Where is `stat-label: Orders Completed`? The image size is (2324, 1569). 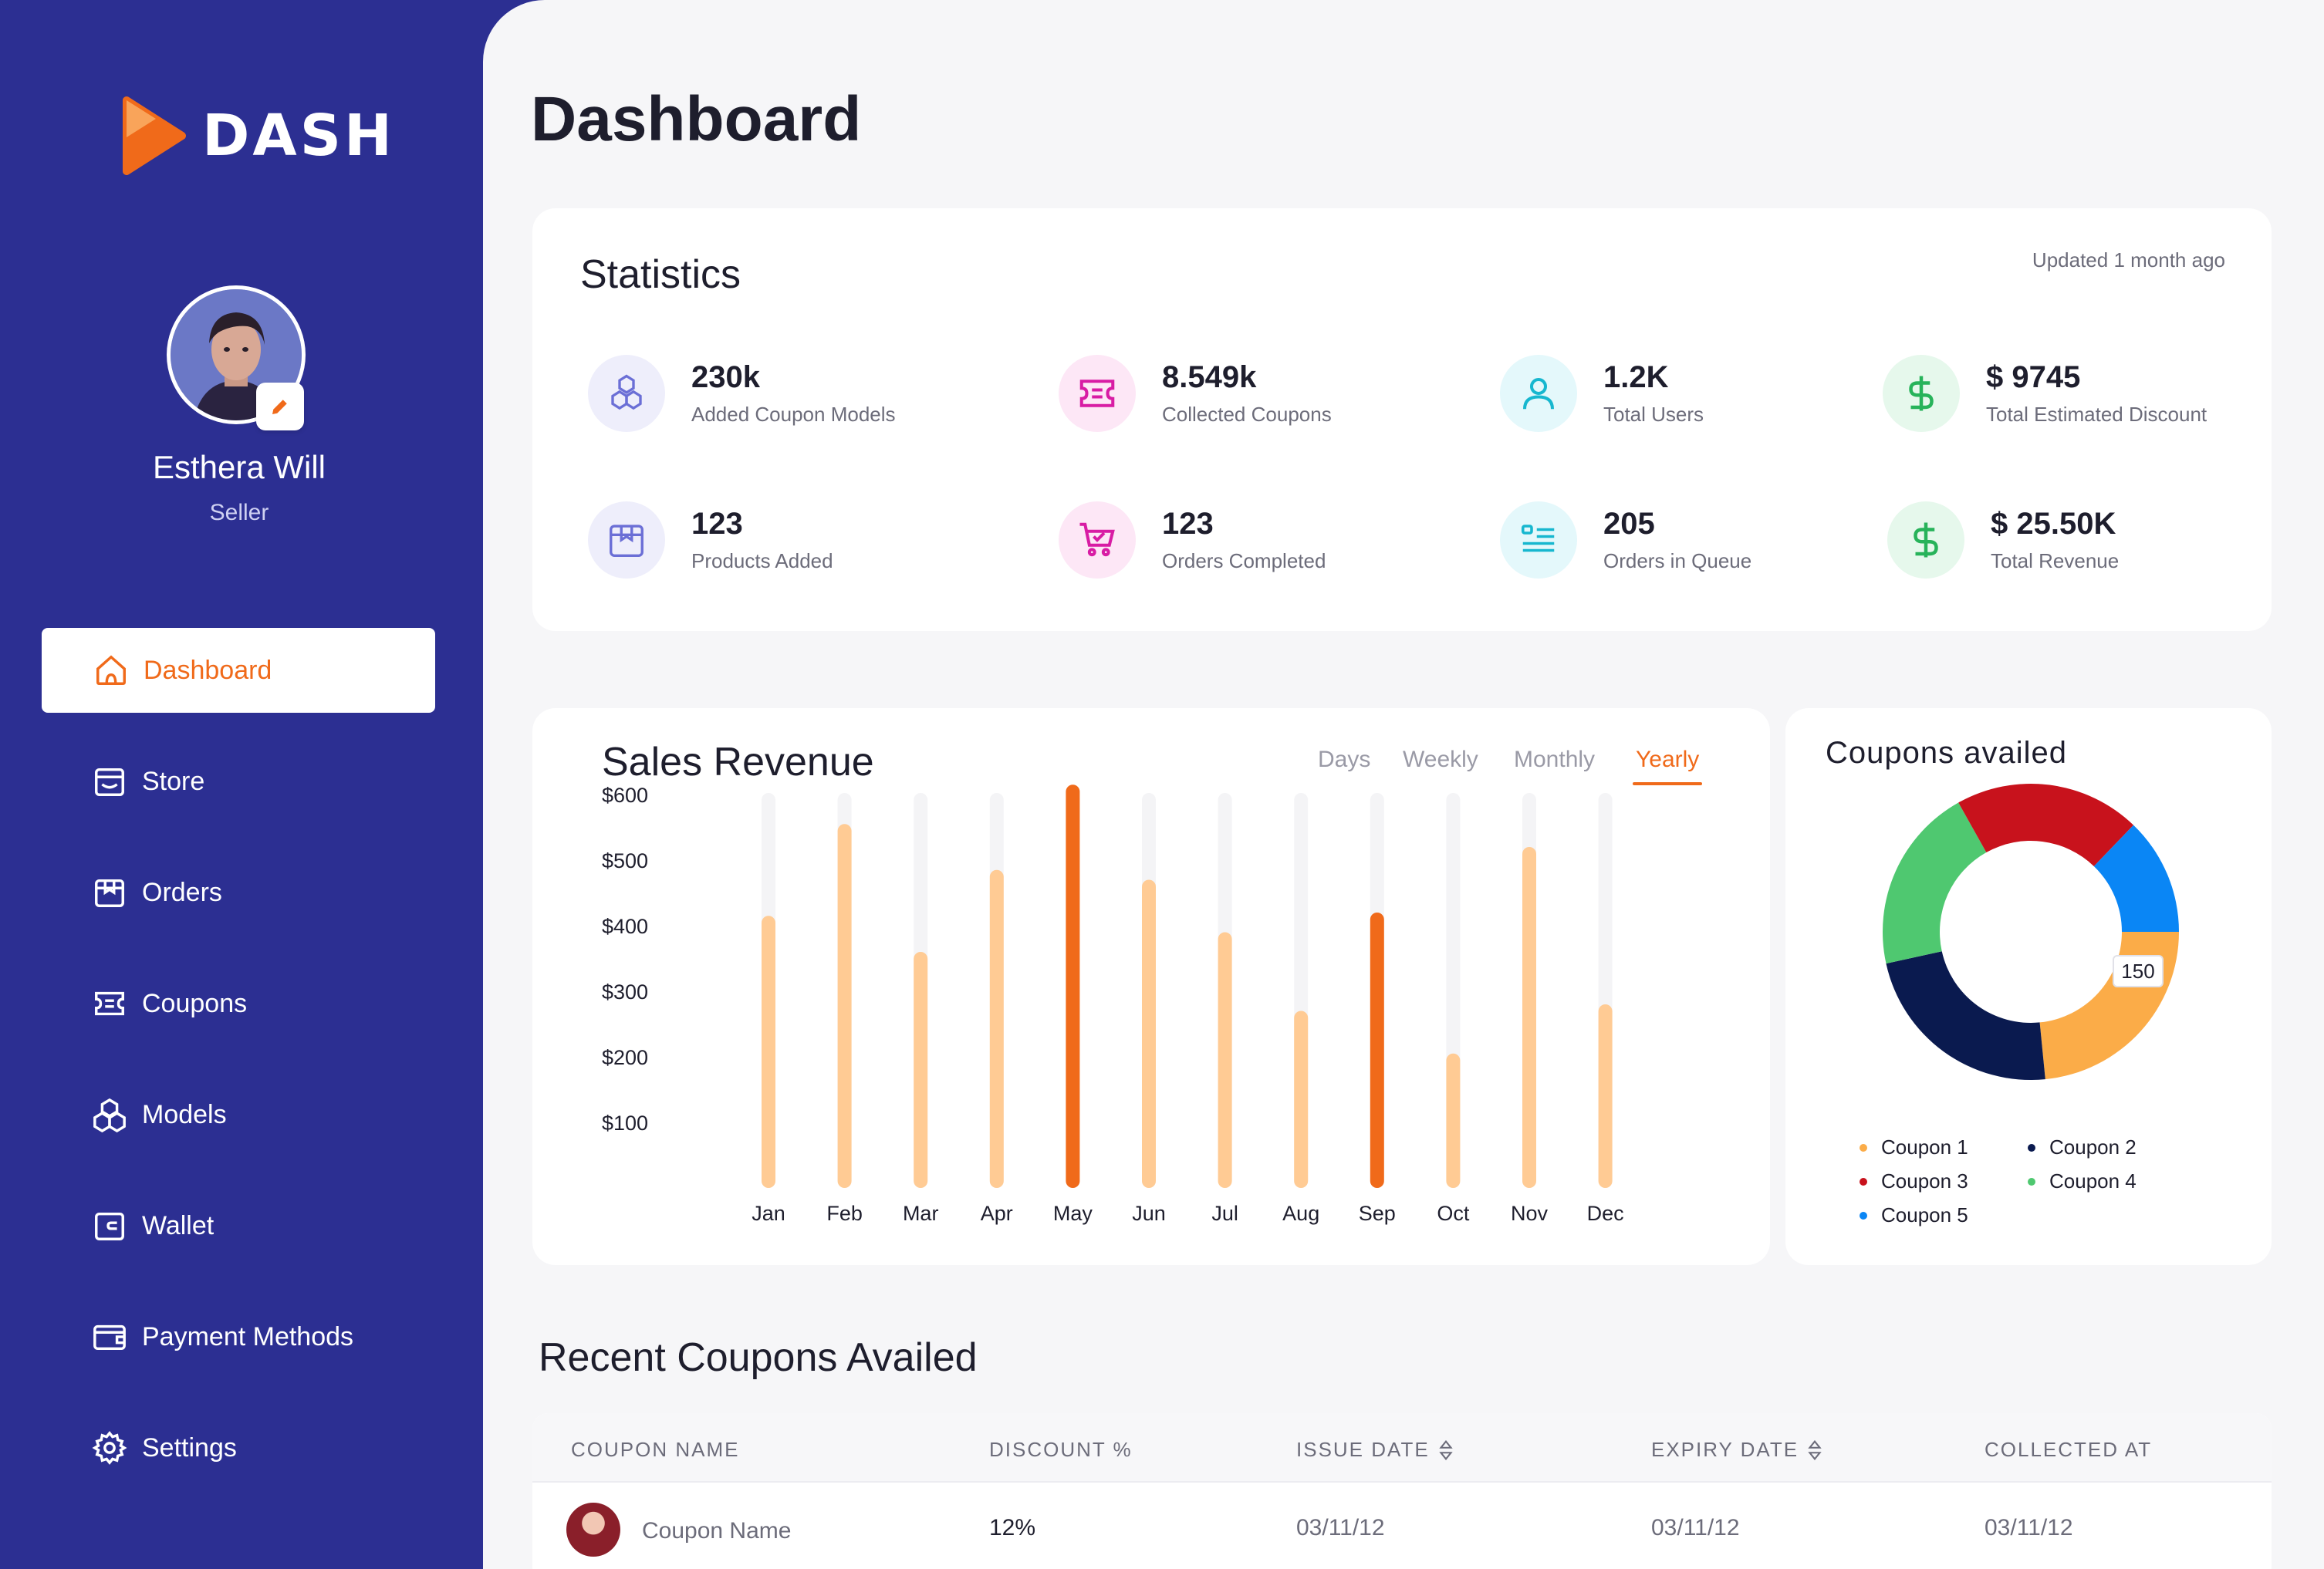 stat-label: Orders Completed is located at coordinates (1244, 560).